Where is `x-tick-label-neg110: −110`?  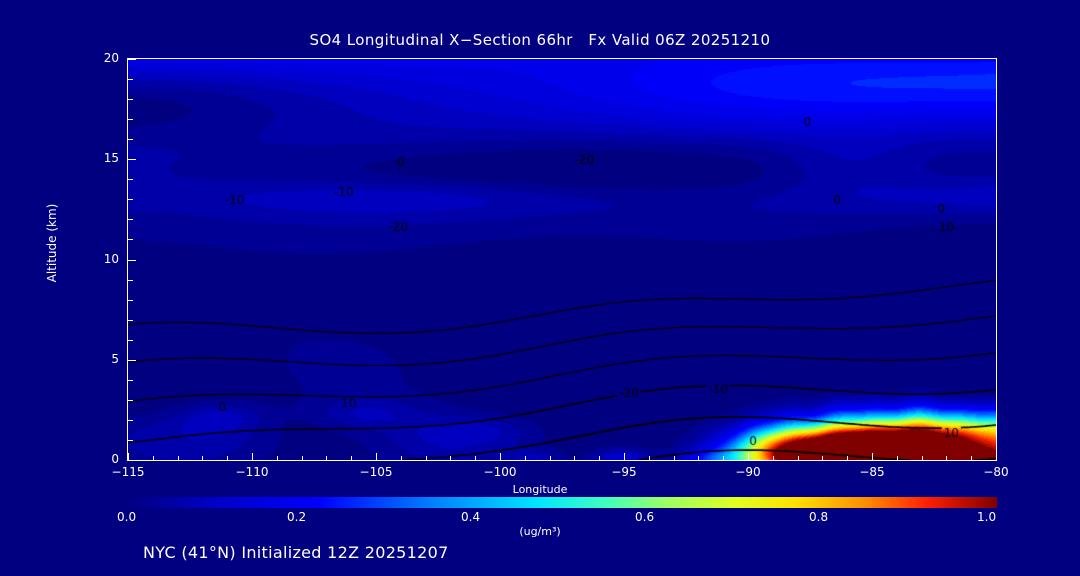 x-tick-label-neg110: −110 is located at coordinates (252, 472).